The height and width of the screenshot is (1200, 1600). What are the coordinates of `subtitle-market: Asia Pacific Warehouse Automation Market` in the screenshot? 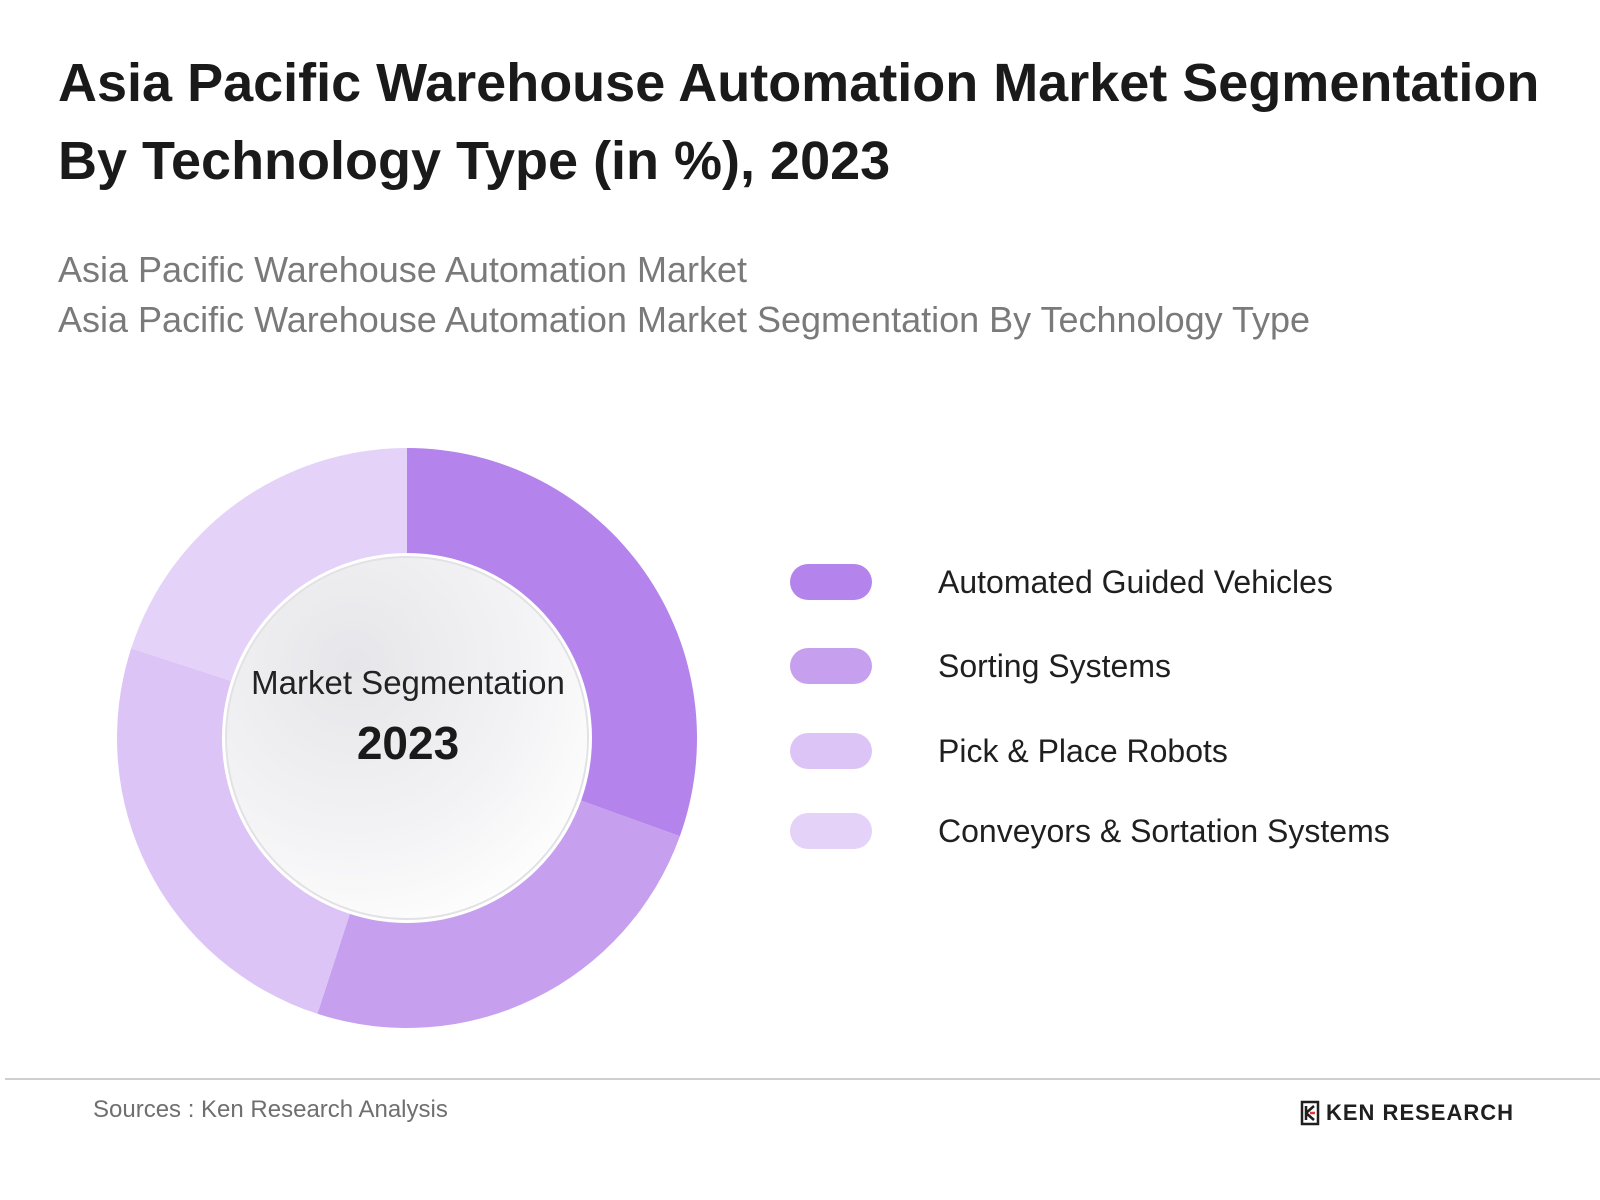 It's located at (402, 269).